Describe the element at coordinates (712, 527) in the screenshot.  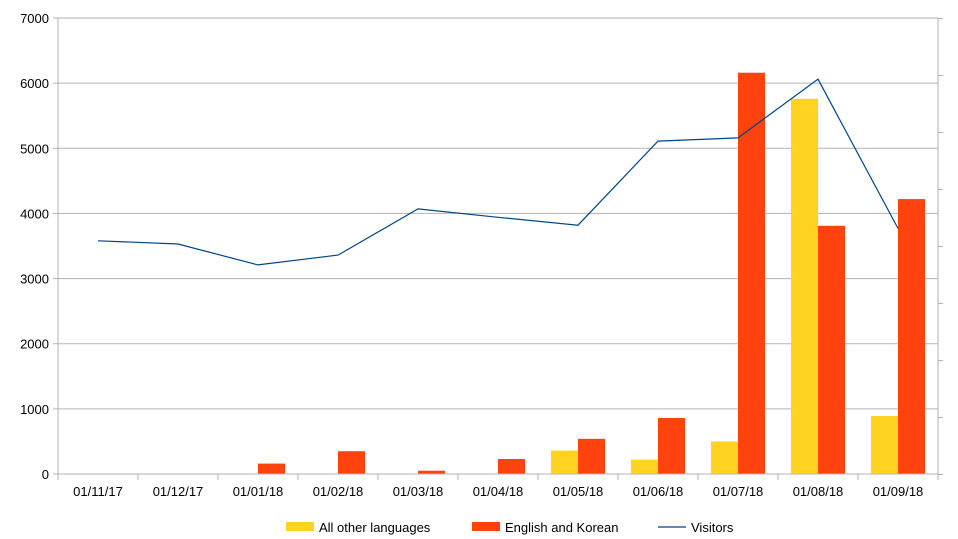
I see `legend-label-visitors: Visitors` at that location.